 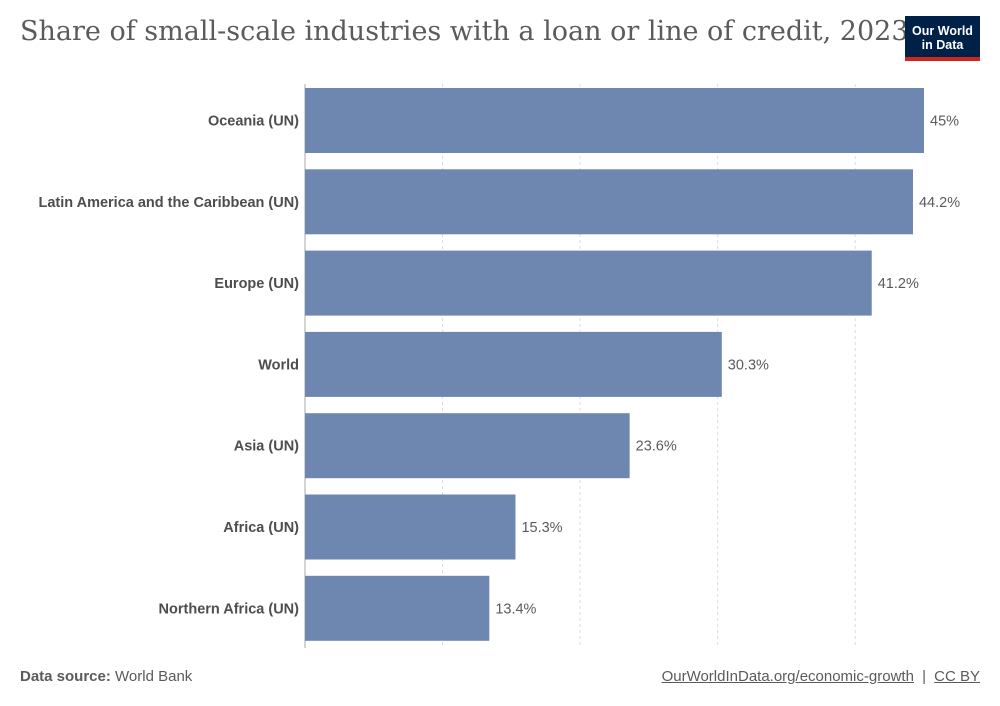 What do you see at coordinates (278, 365) in the screenshot?
I see `category-label: World` at bounding box center [278, 365].